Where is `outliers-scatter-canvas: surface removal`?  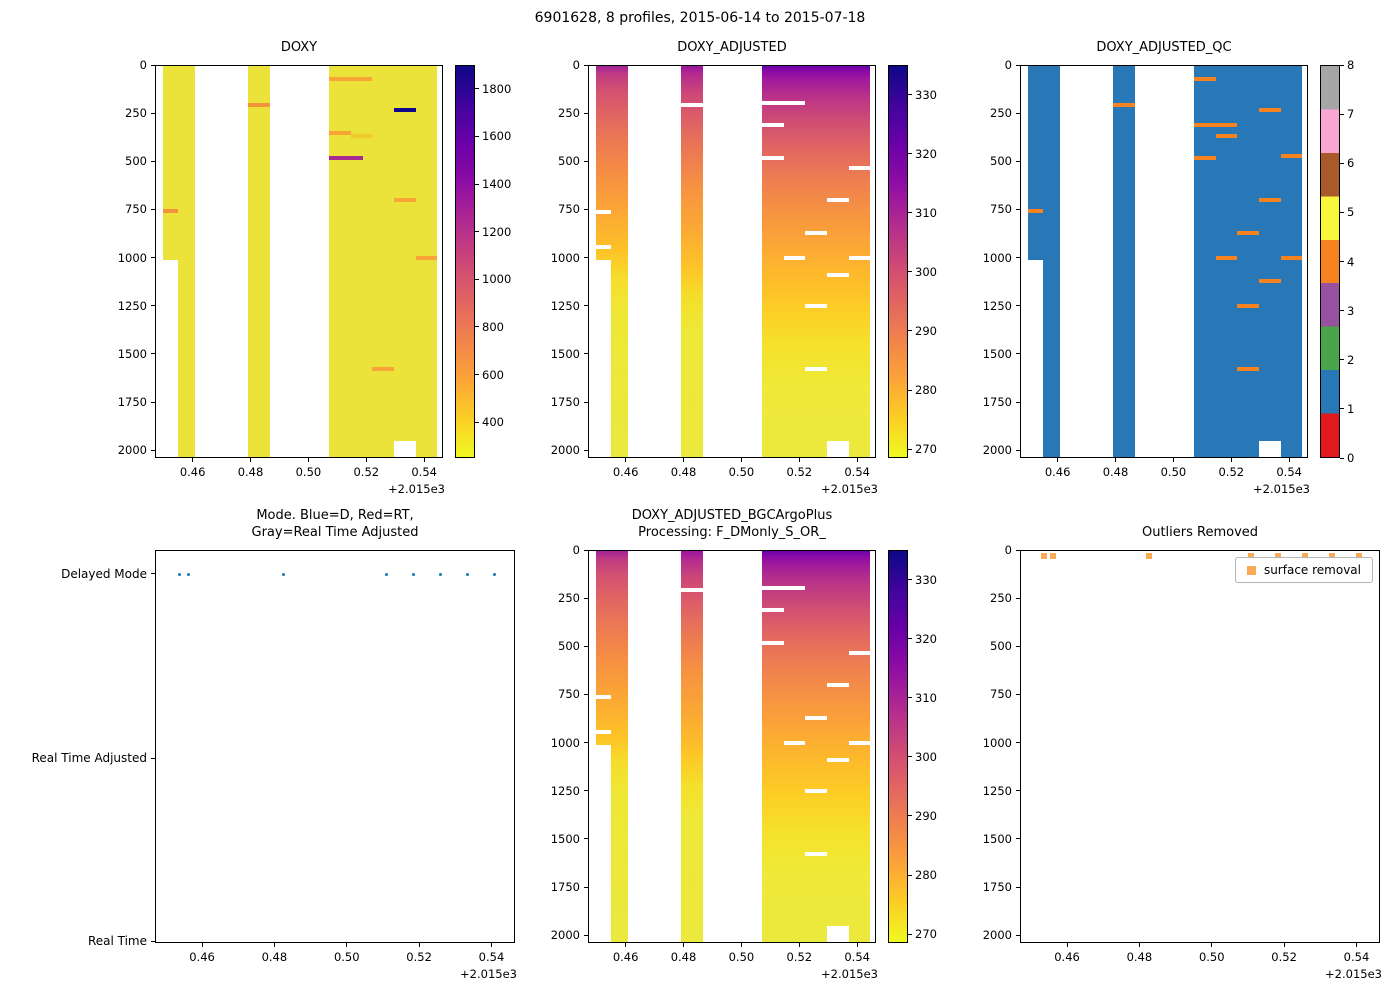
outliers-scatter-canvas: surface removal is located at coordinates (1200, 746).